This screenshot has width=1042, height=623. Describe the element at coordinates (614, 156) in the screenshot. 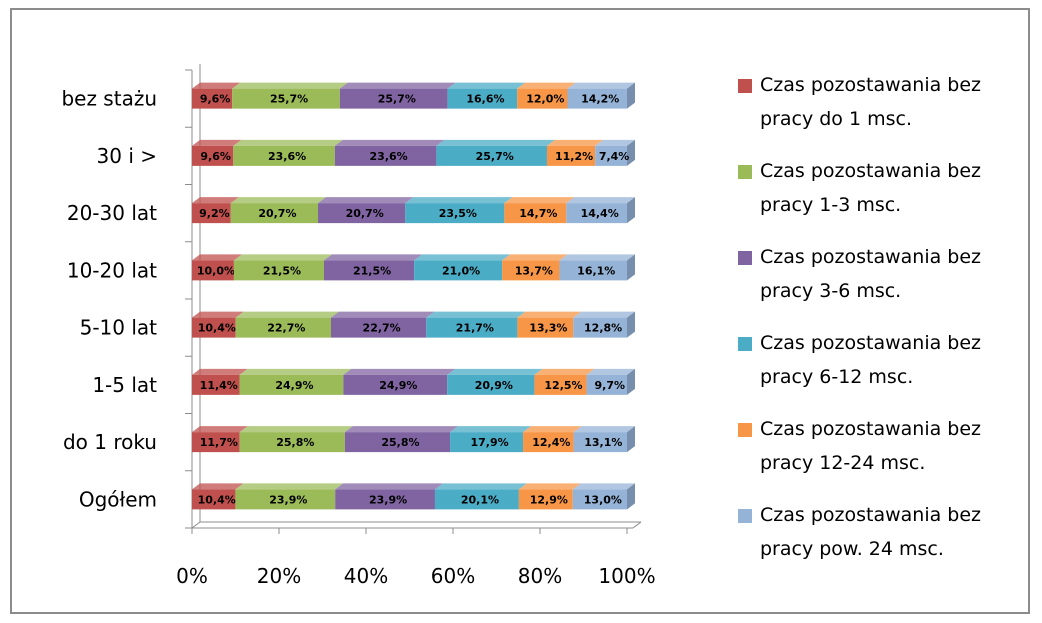

I see `data-label: 7,4%` at that location.